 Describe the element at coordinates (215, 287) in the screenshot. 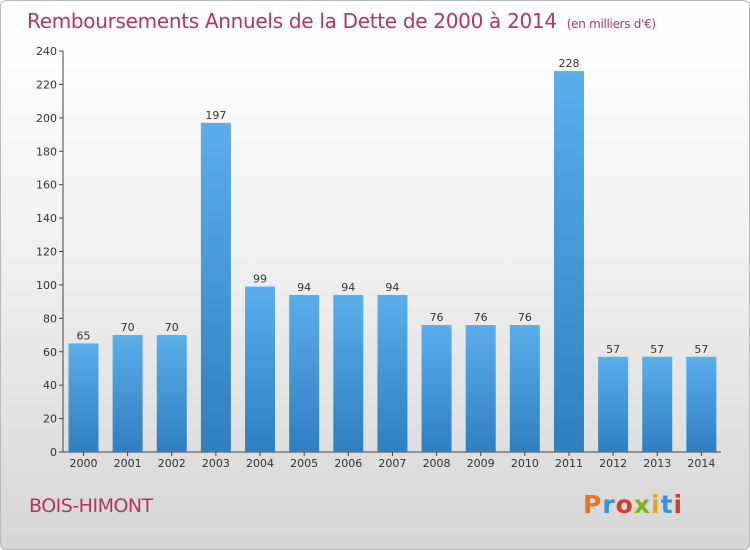

I see `bar-2003` at that location.